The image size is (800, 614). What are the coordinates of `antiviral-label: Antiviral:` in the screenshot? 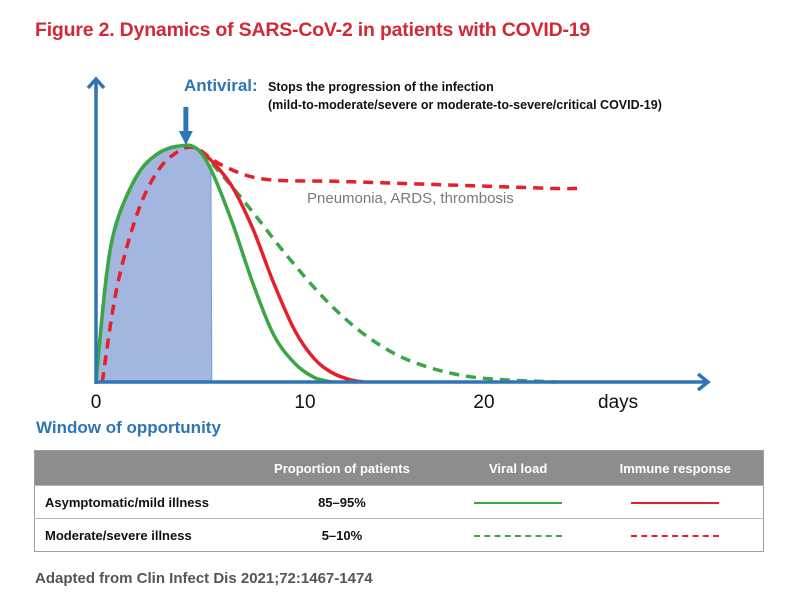 It's located at (221, 85).